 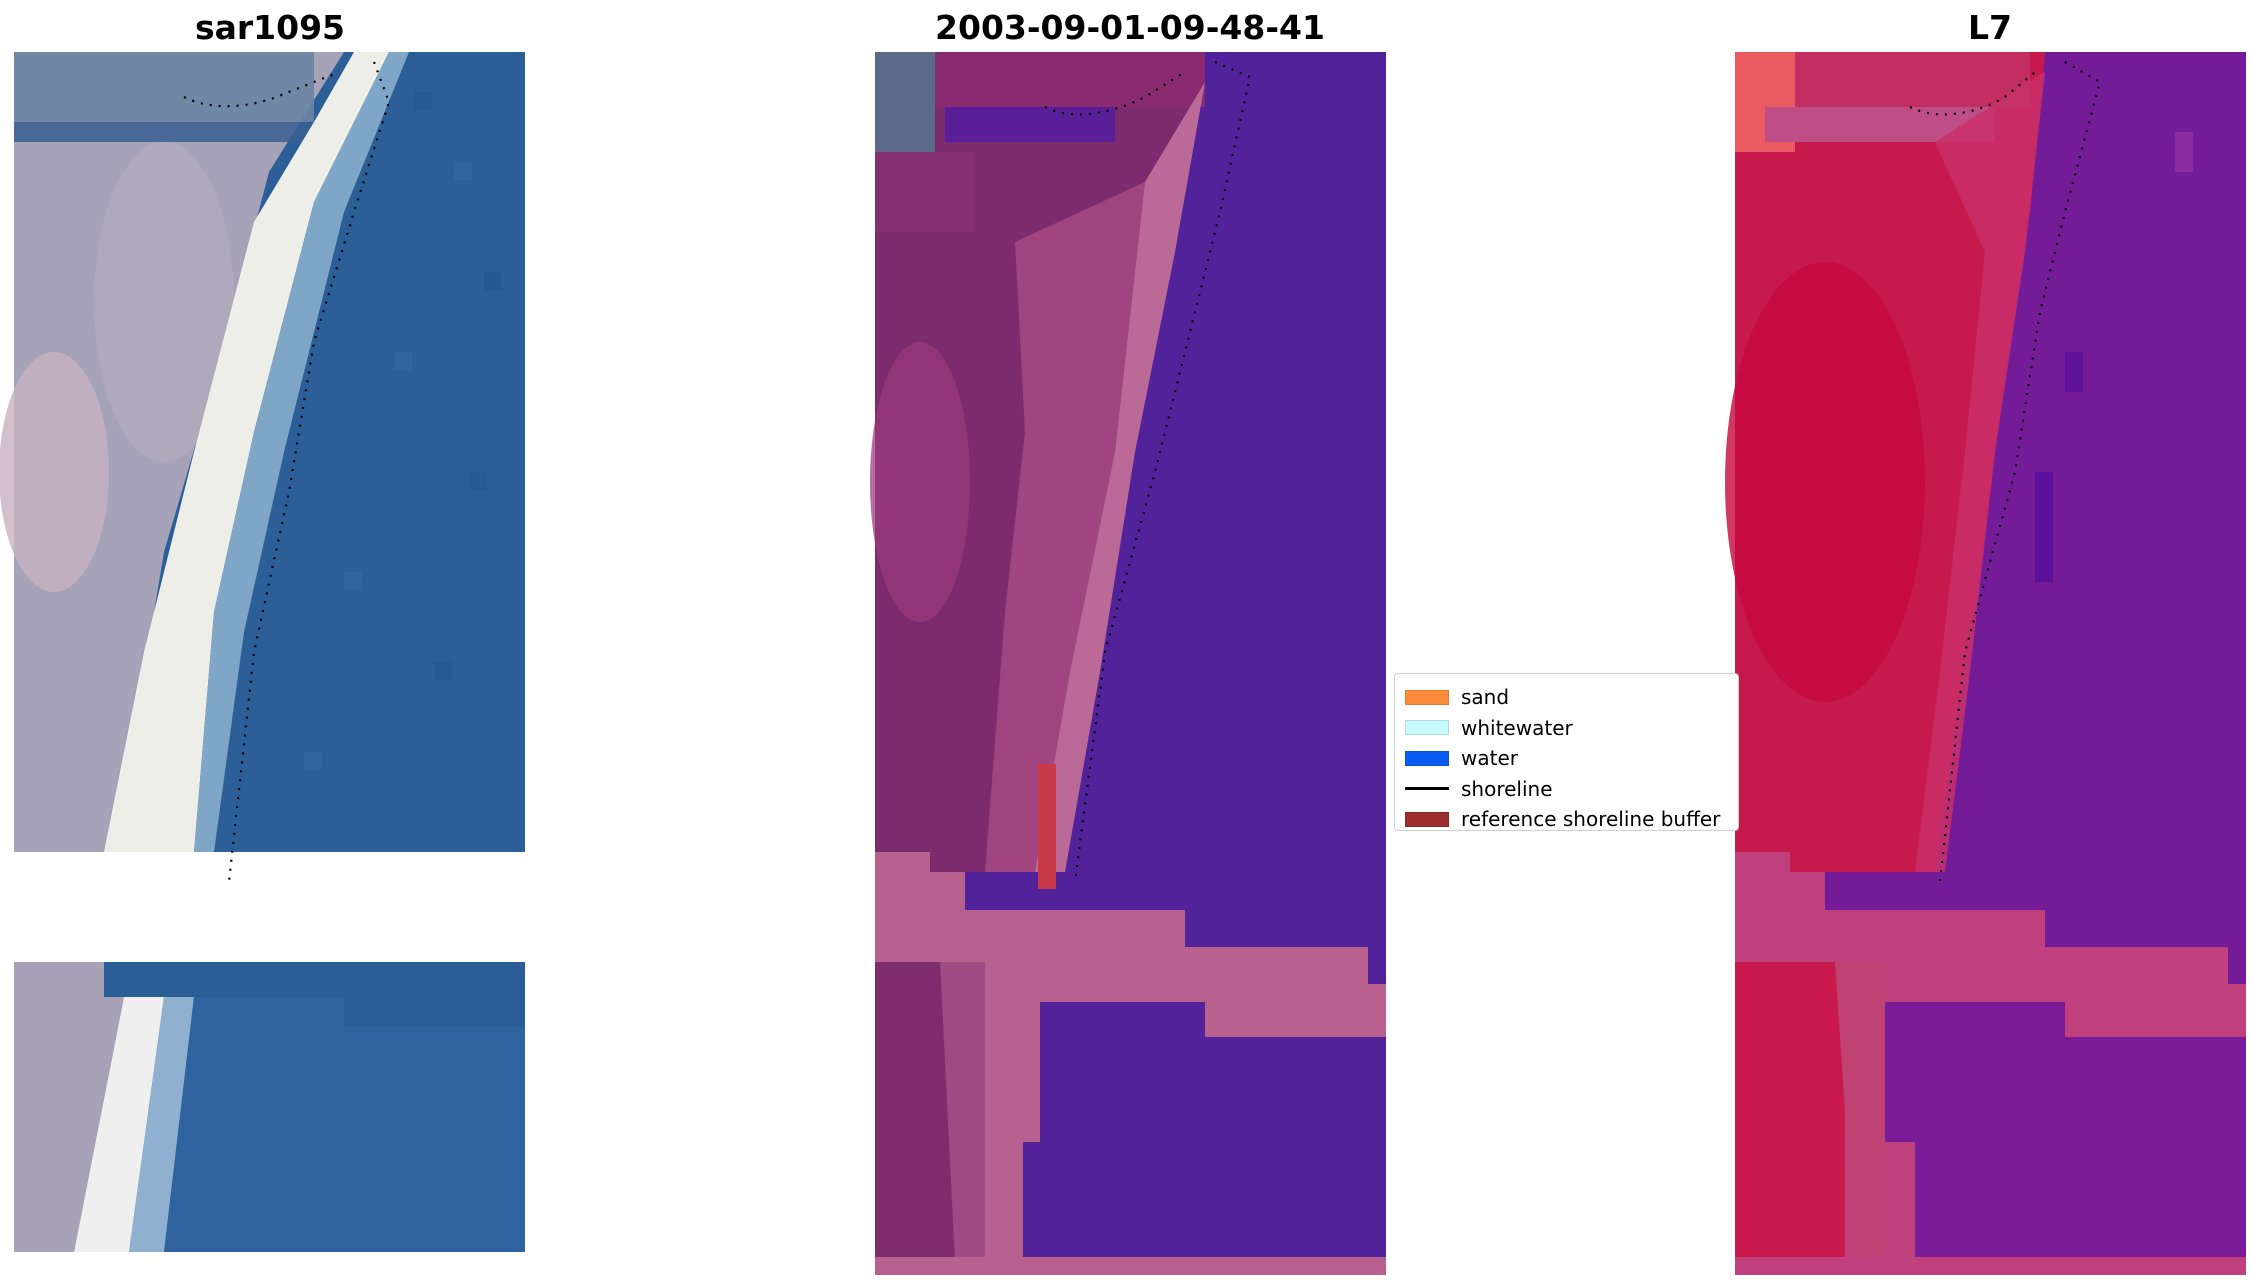 I want to click on legend-item-whitewater: whitewater, so click(x=1566, y=728).